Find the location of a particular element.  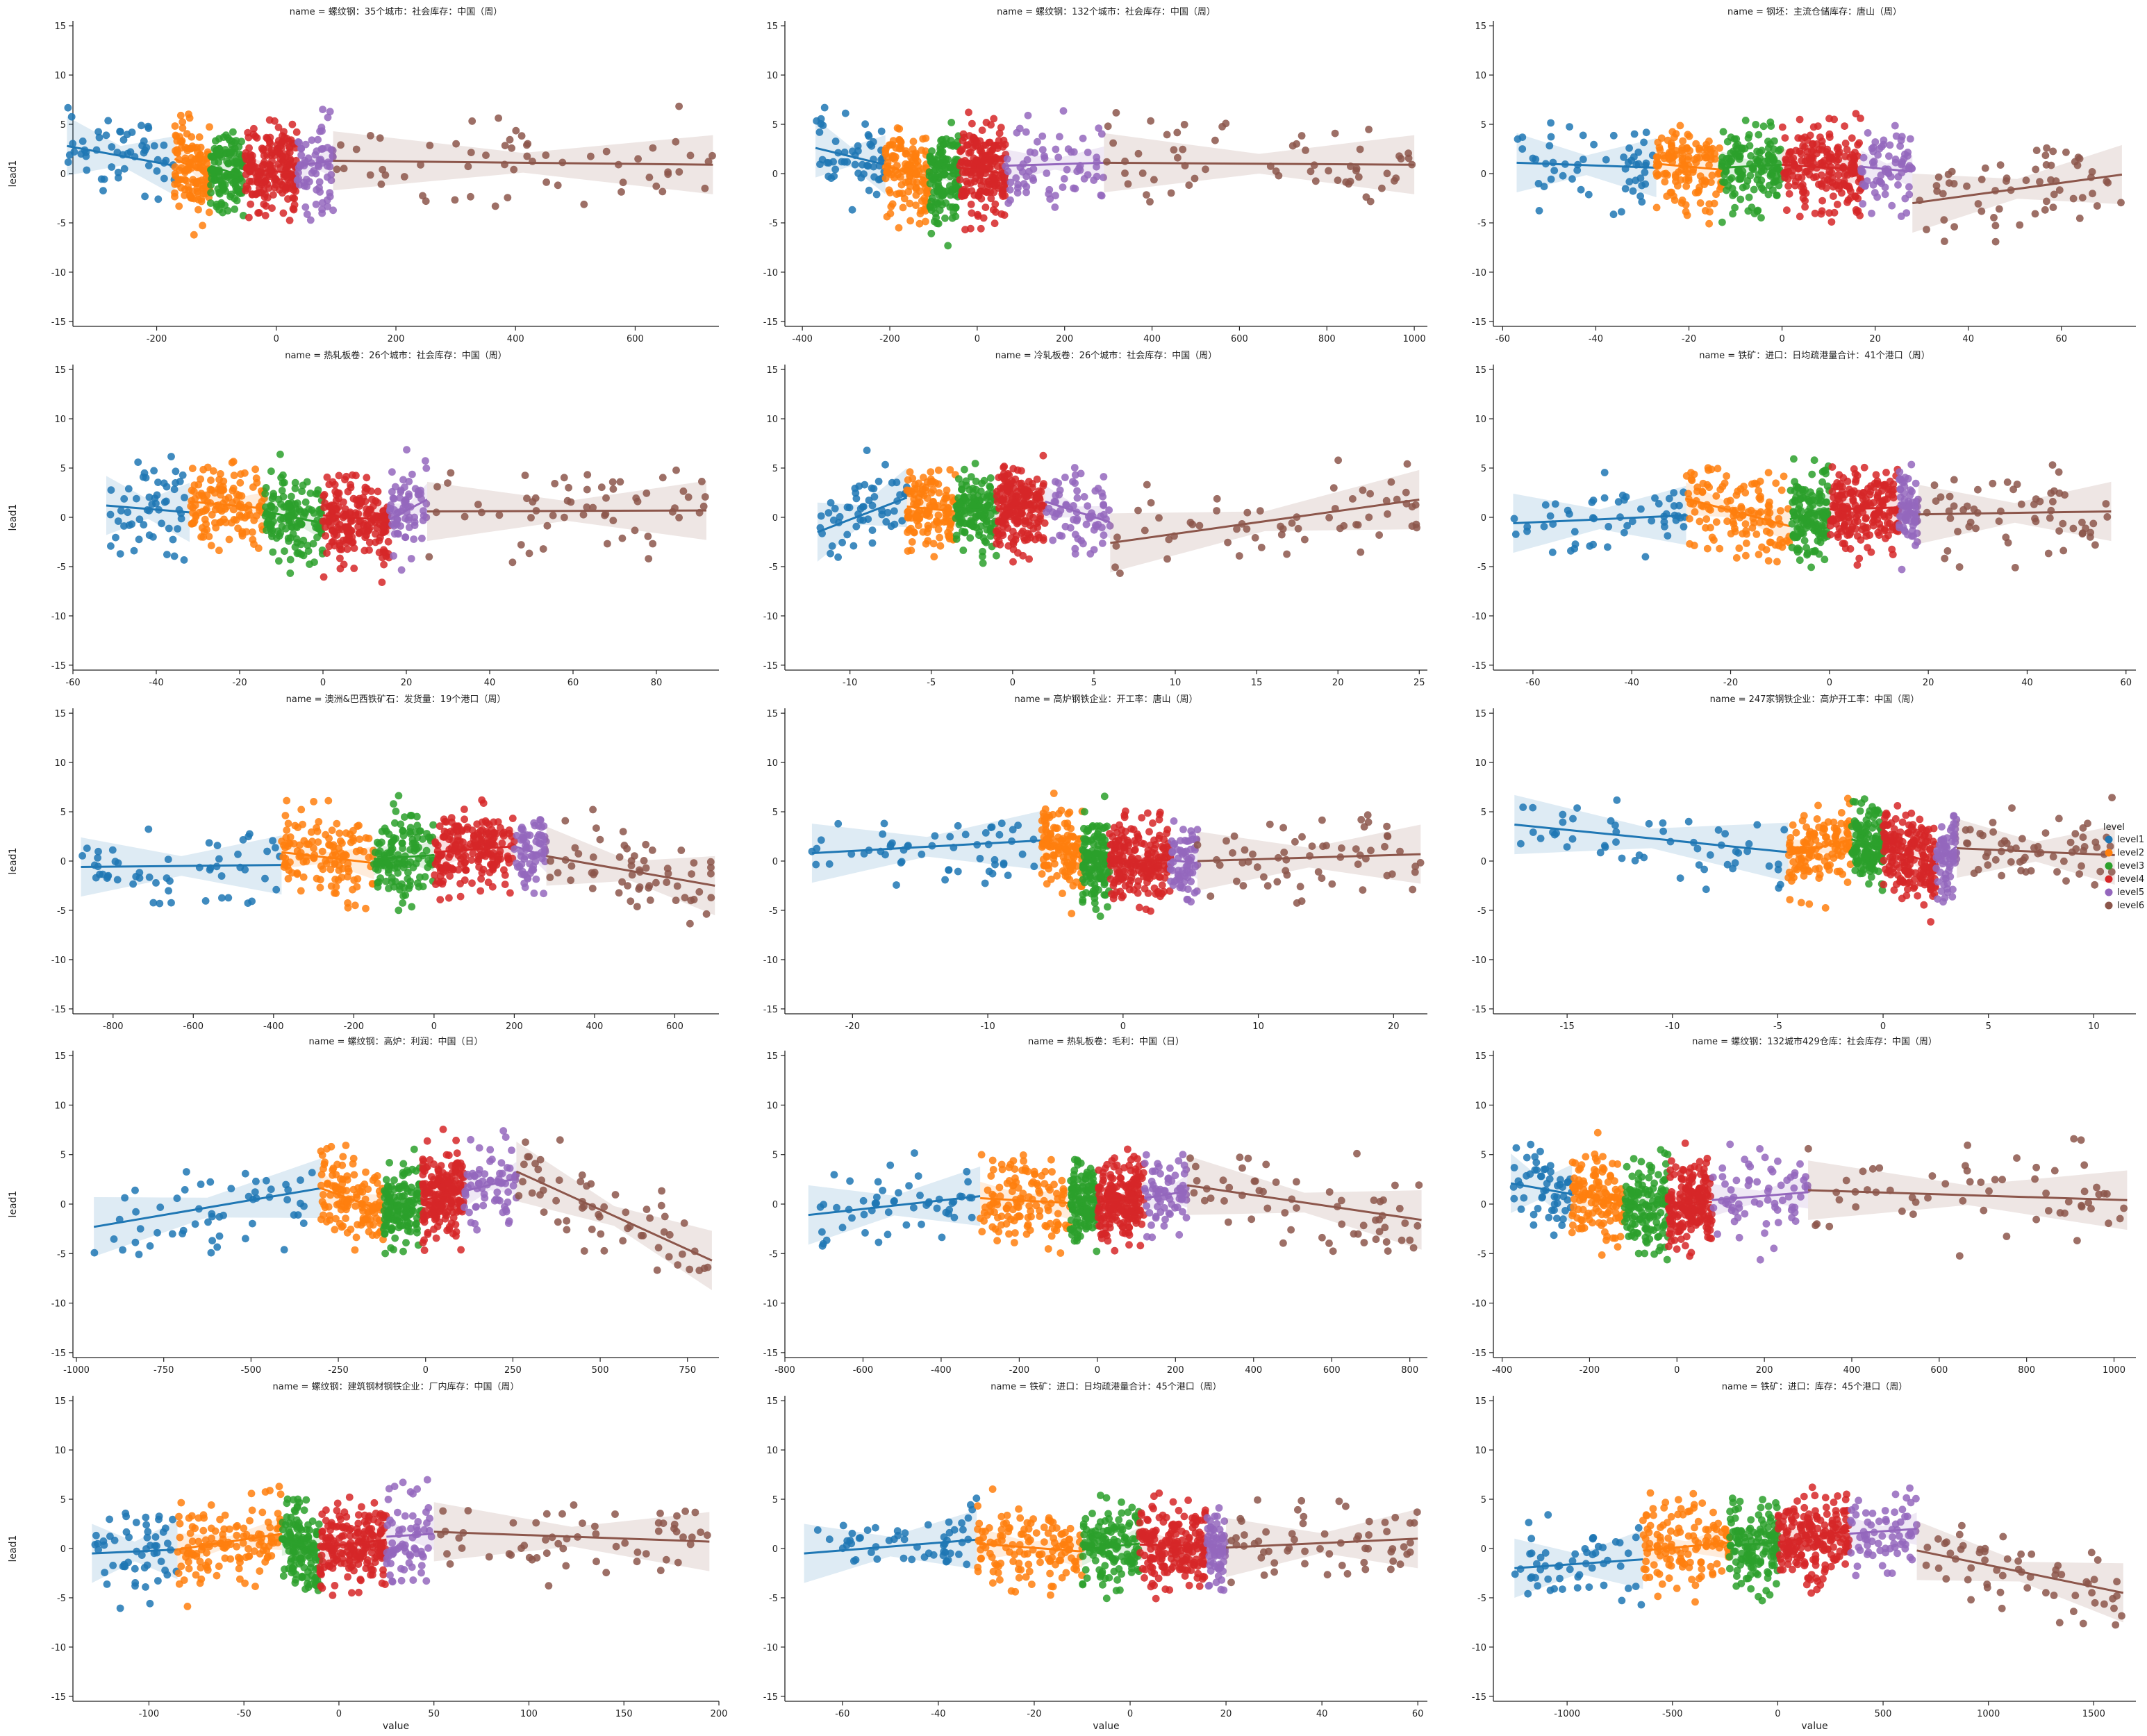

x-tick-label: -20 is located at coordinates (1731, 683).